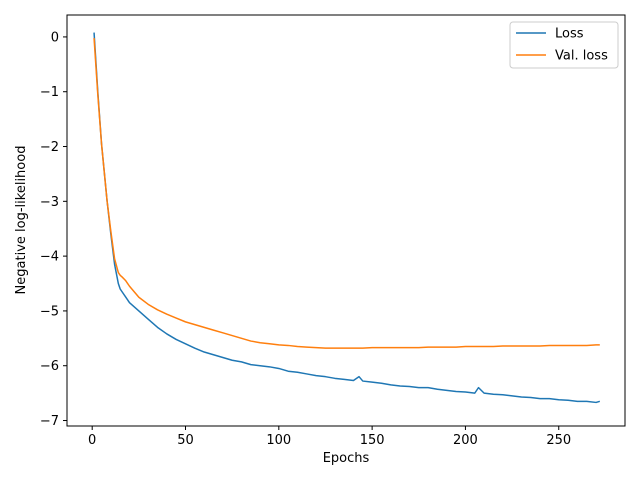  Describe the element at coordinates (49, 311) in the screenshot. I see `y-tick-label: −5` at that location.